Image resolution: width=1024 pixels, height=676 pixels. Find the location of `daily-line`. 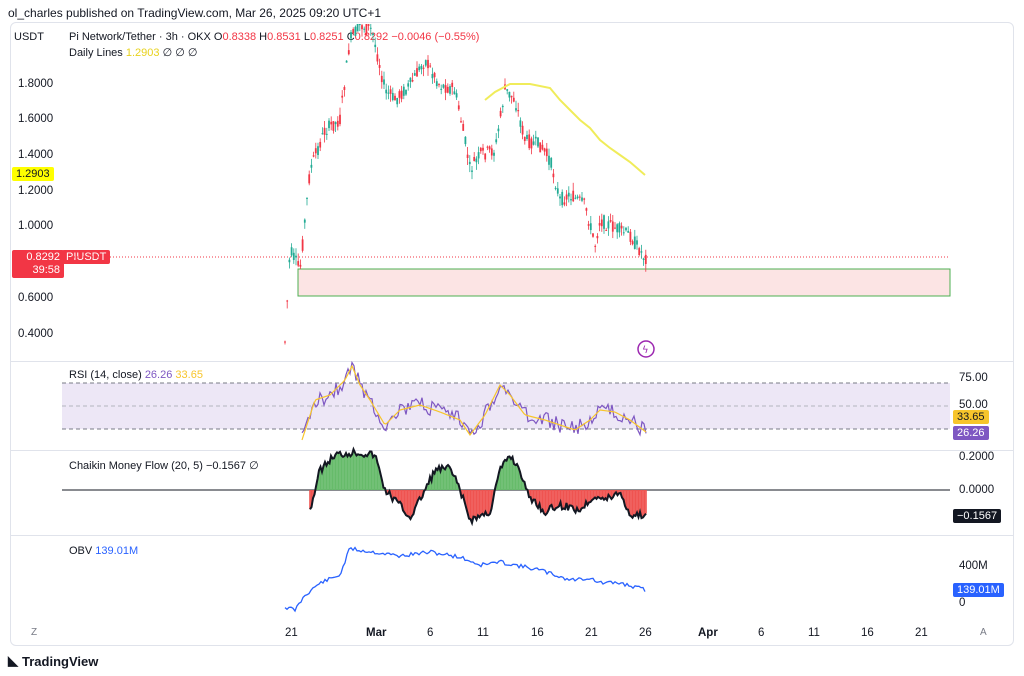

daily-line is located at coordinates (565, 129).